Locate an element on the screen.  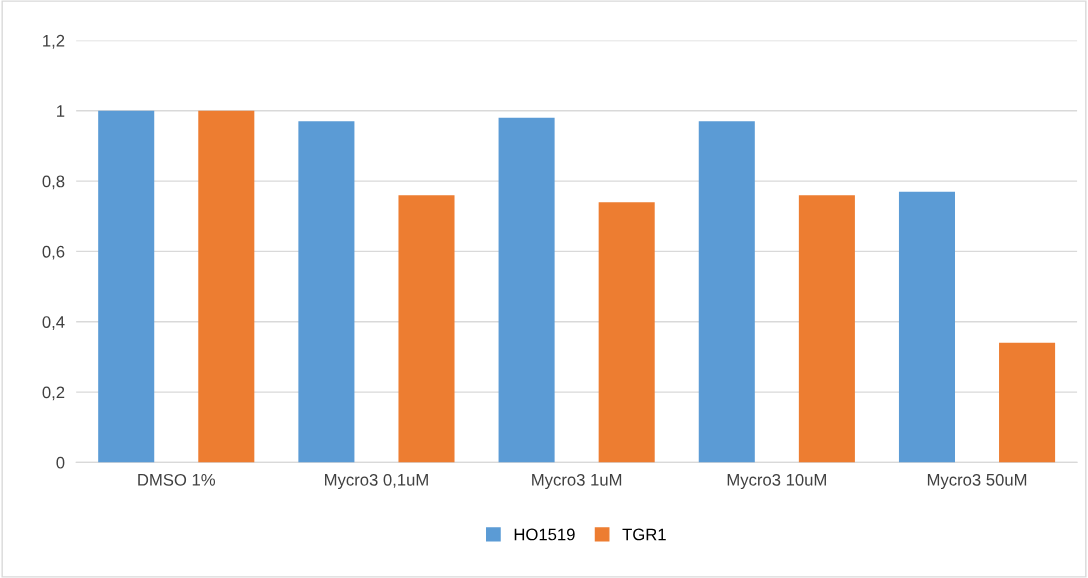
y-tick-label: 0,2 is located at coordinates (53, 393).